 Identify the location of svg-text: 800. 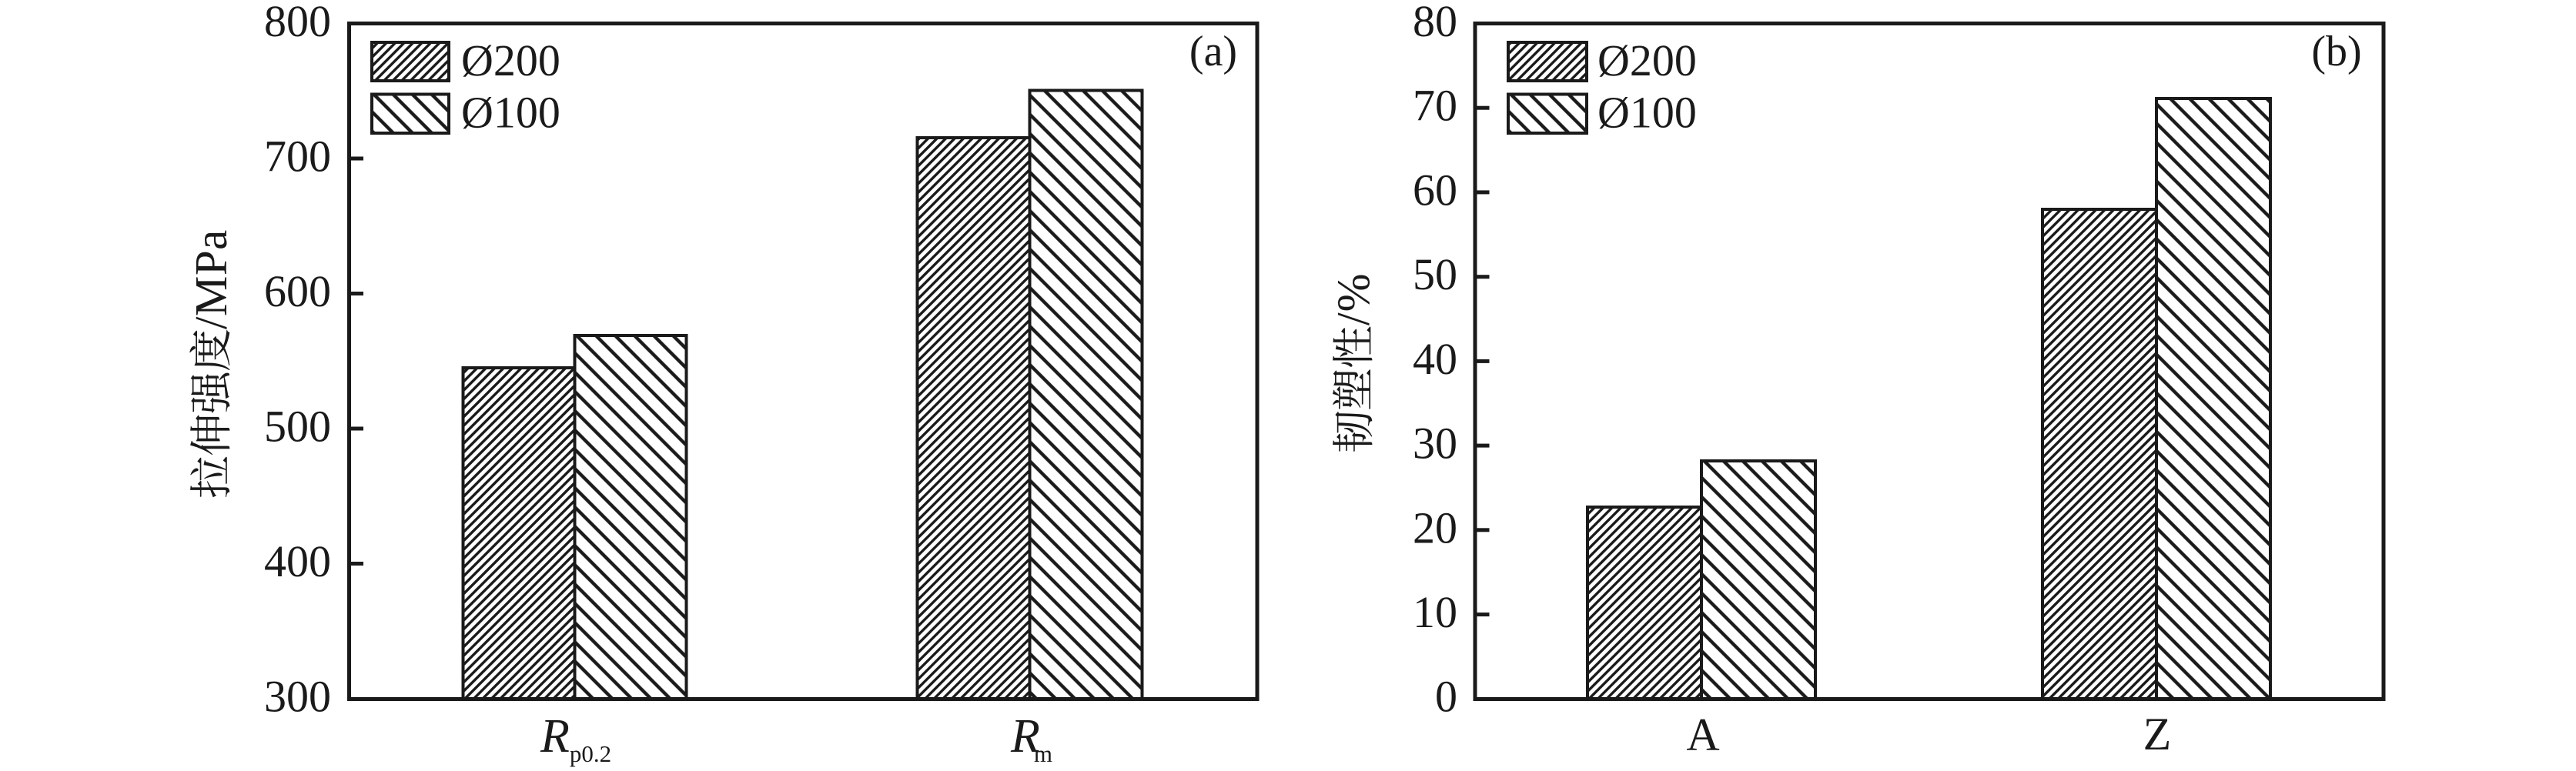
(297, 23).